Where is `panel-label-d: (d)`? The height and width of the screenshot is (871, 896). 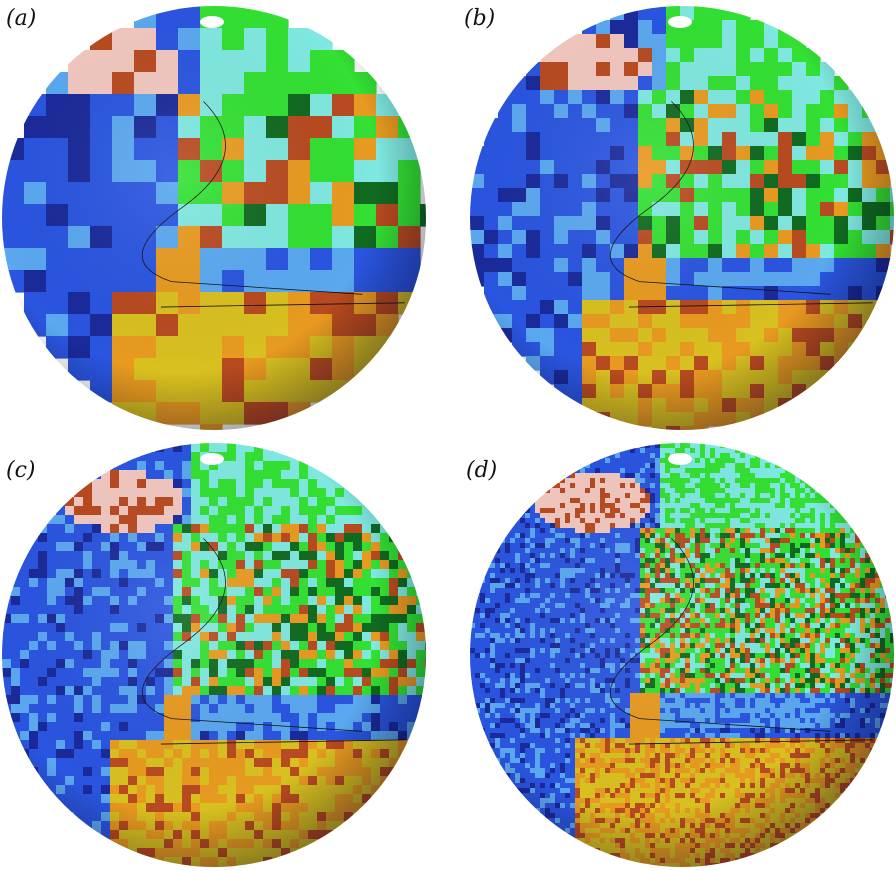
panel-label-d: (d) is located at coordinates (482, 470).